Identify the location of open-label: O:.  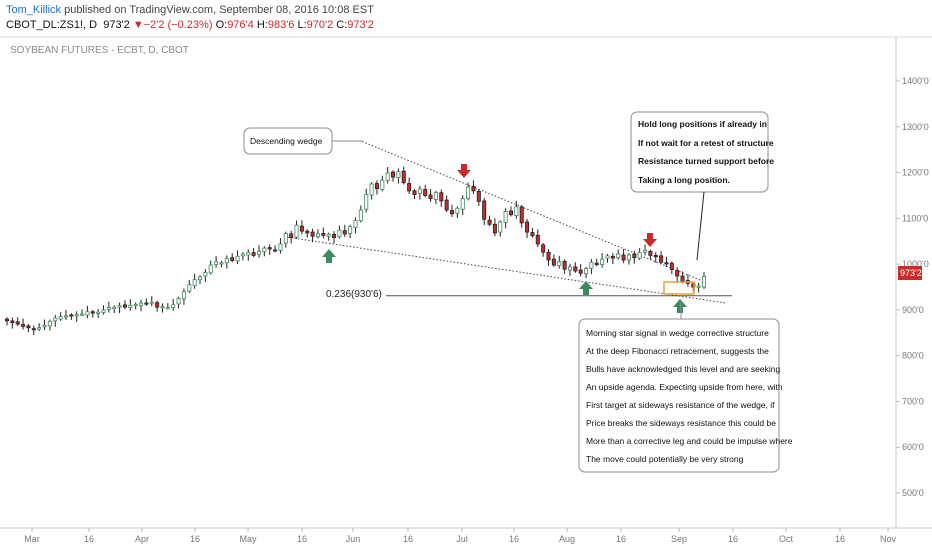
(221, 25).